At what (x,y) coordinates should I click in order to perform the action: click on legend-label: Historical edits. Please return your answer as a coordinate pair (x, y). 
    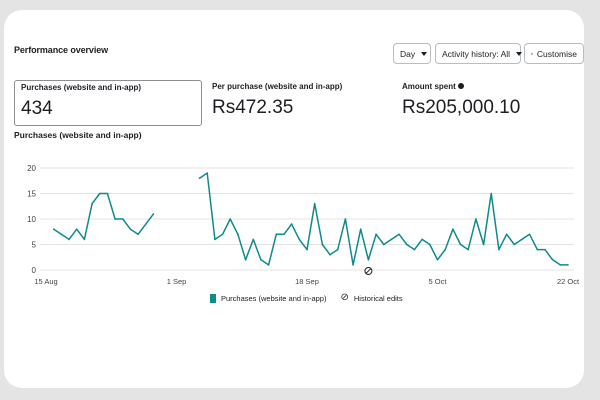
    Looking at the image, I should click on (378, 298).